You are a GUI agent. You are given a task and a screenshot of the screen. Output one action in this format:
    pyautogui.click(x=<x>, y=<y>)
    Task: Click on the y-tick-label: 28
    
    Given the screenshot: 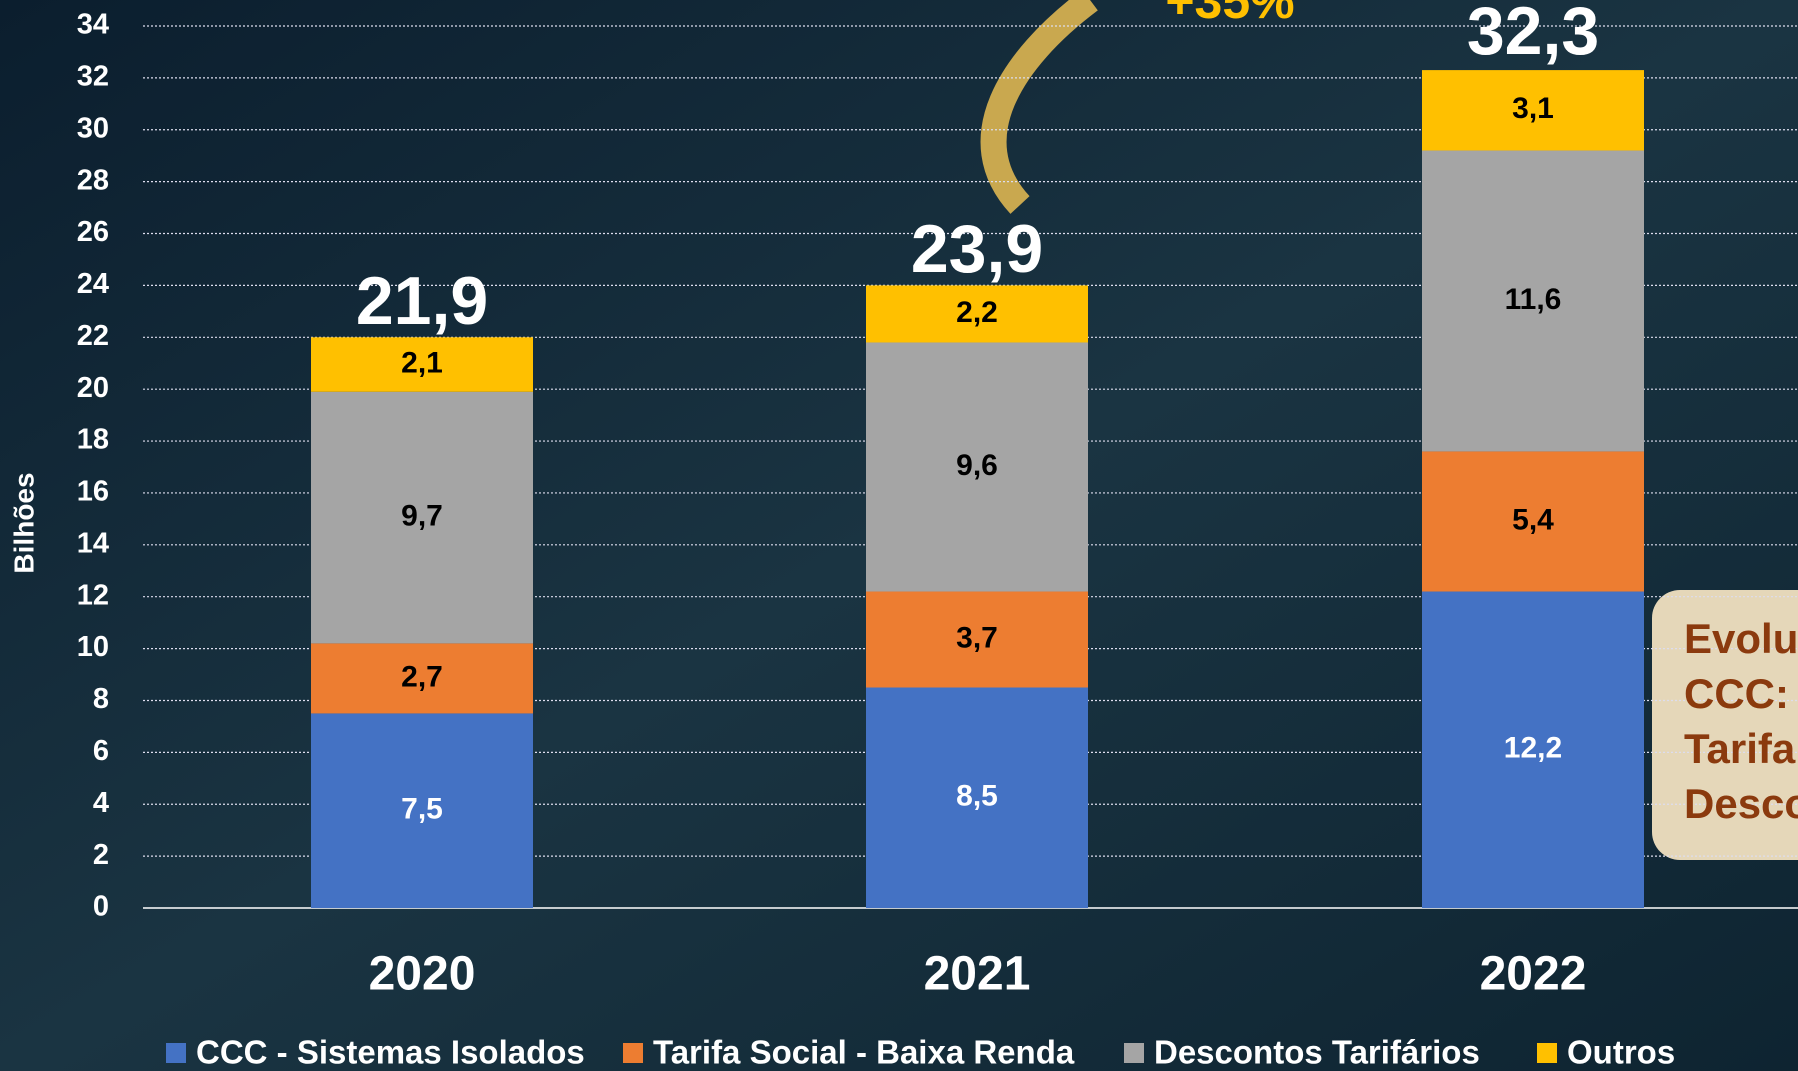 What is the action you would take?
    pyautogui.click(x=93, y=180)
    